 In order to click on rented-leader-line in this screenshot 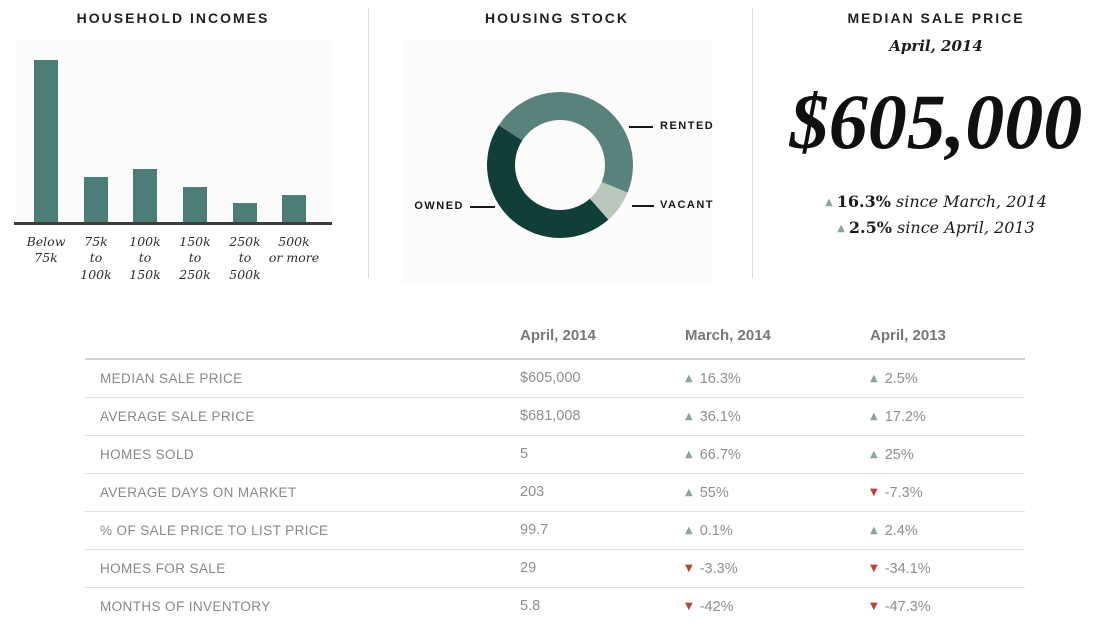, I will do `click(641, 127)`.